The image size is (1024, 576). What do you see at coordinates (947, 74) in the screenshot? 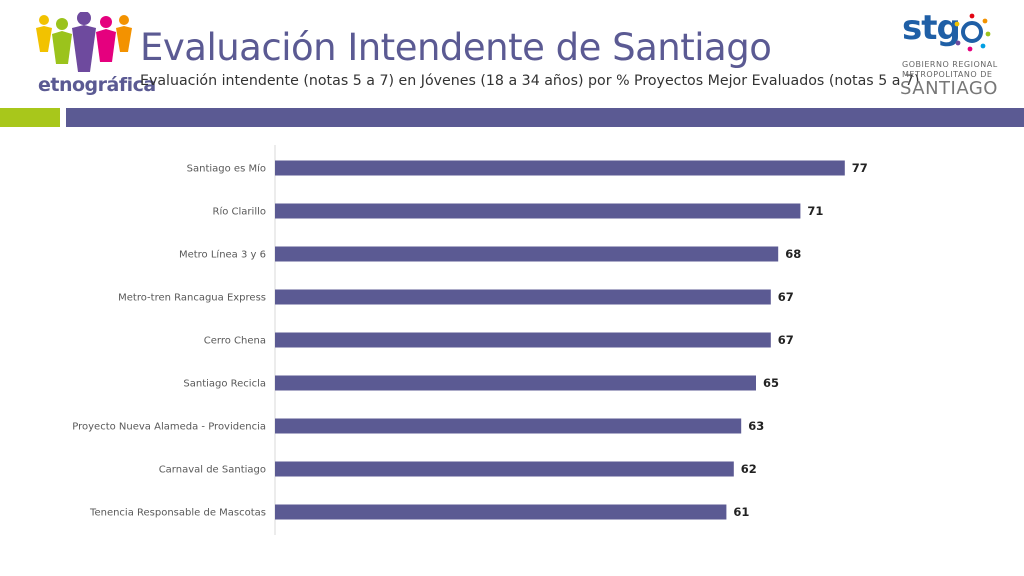
I see `stg-line-2: METROPOLITANO DE` at bounding box center [947, 74].